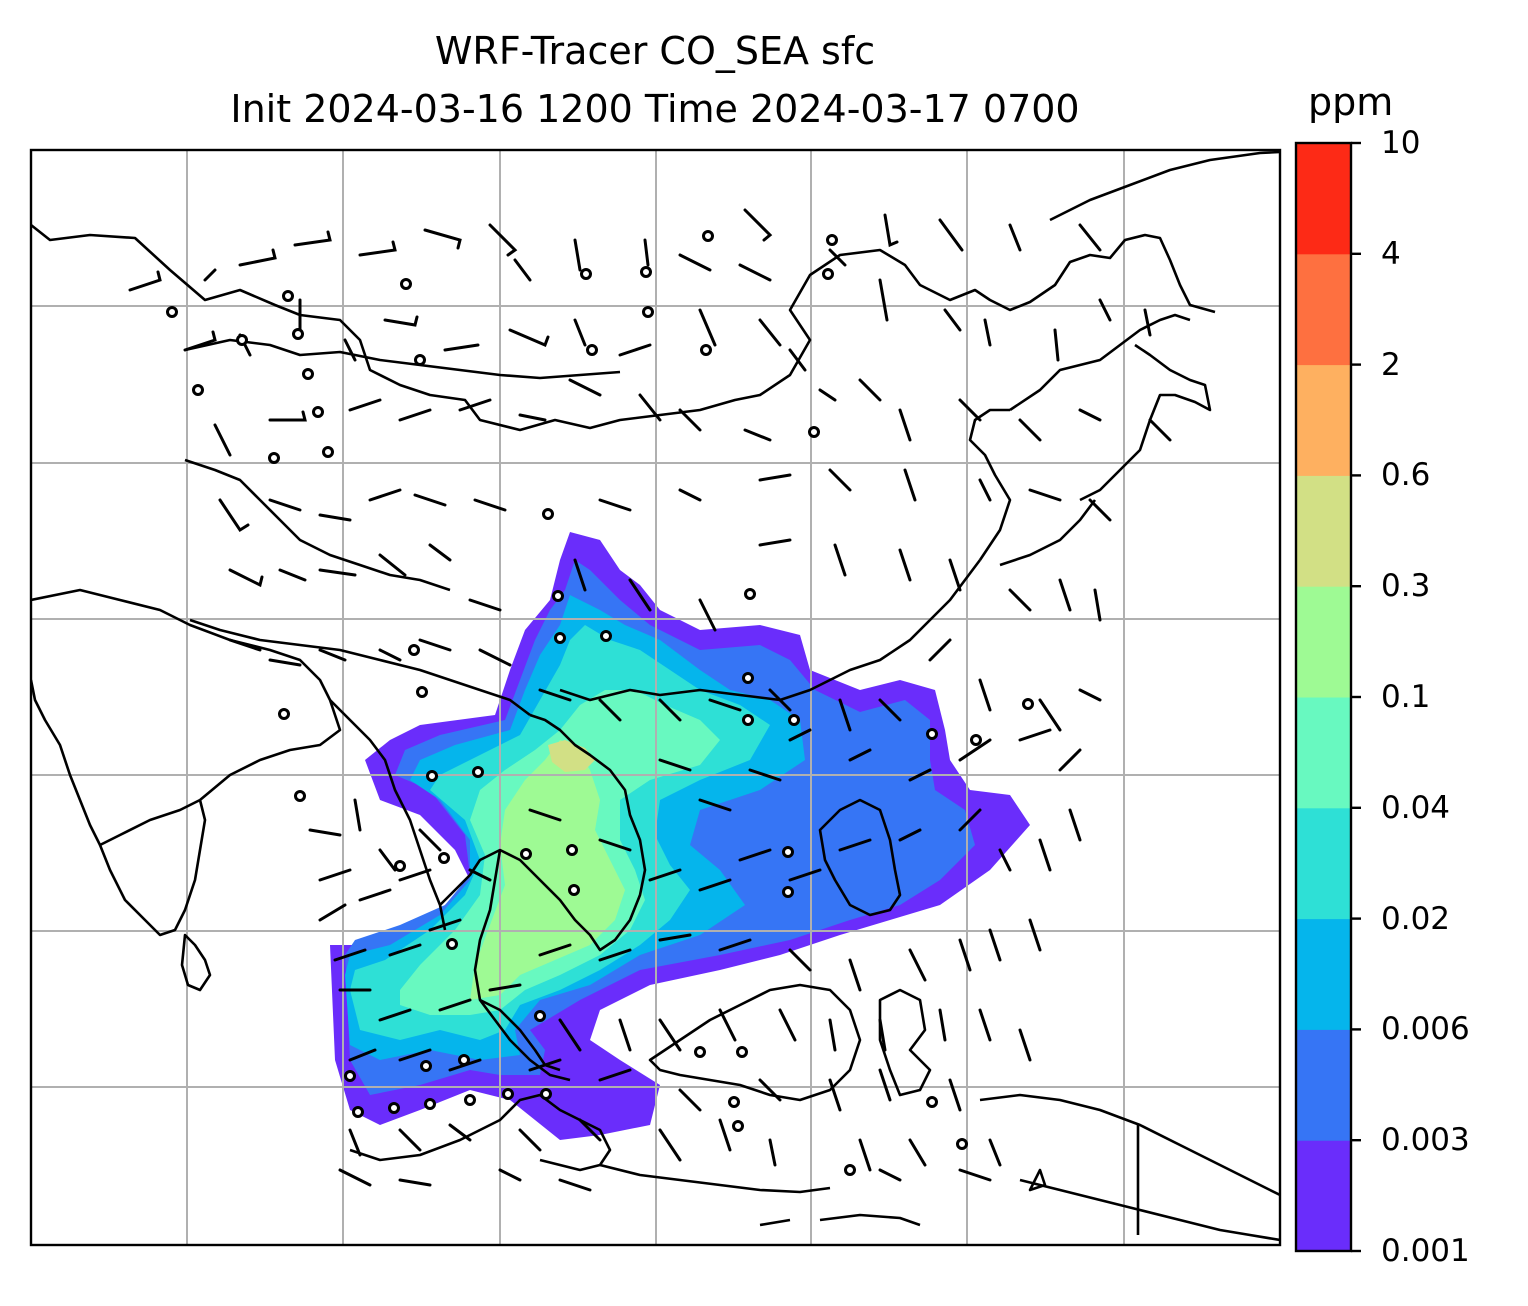 This screenshot has height=1306, width=1528. I want to click on coastline-china-south, so click(770, 630).